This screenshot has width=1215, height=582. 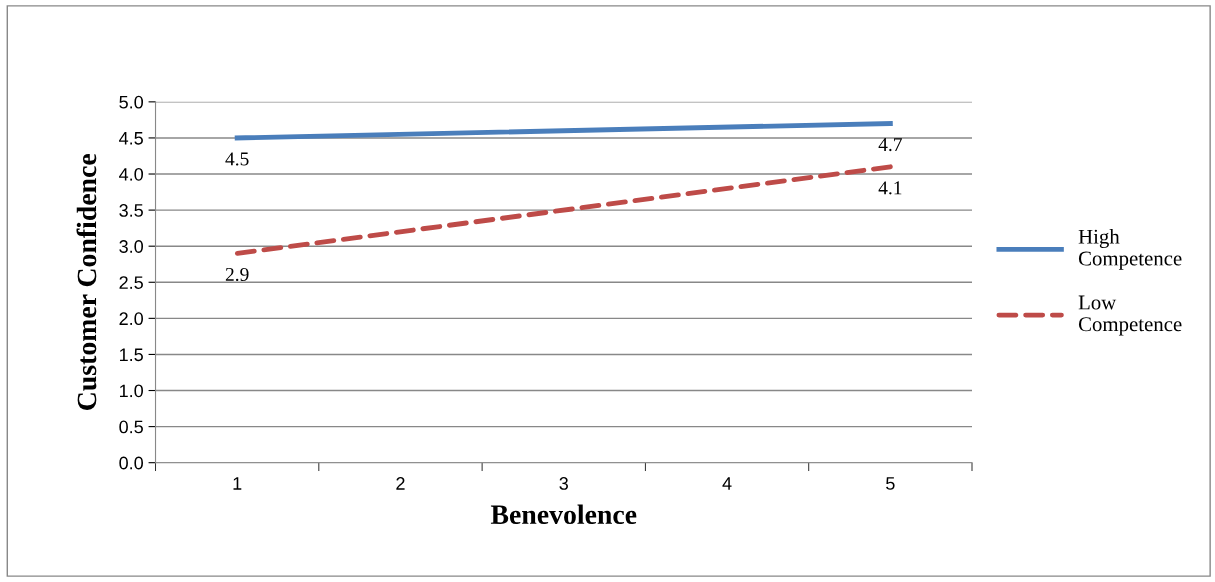 I want to click on legend-label: Low Competence, so click(x=1130, y=315).